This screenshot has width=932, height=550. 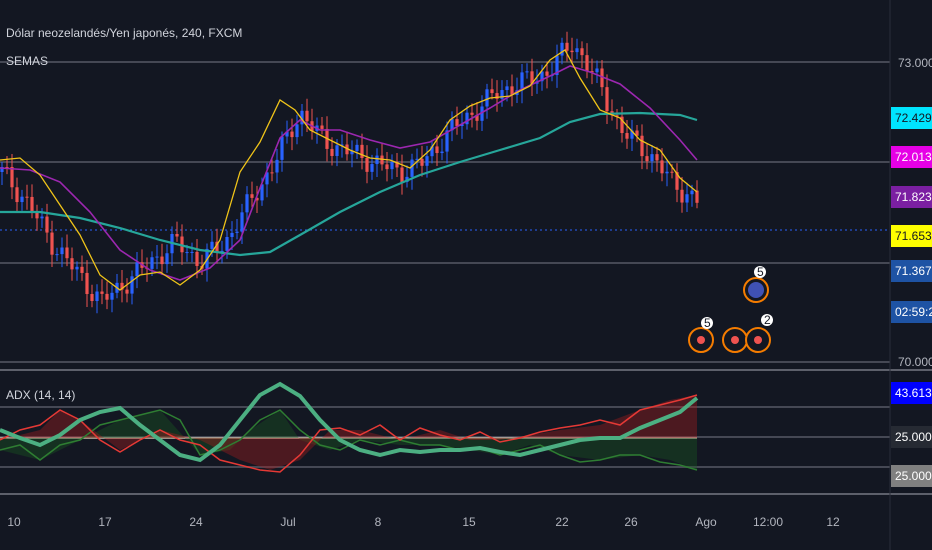 What do you see at coordinates (40, 395) in the screenshot?
I see `adx-label: ADX (14, 14)` at bounding box center [40, 395].